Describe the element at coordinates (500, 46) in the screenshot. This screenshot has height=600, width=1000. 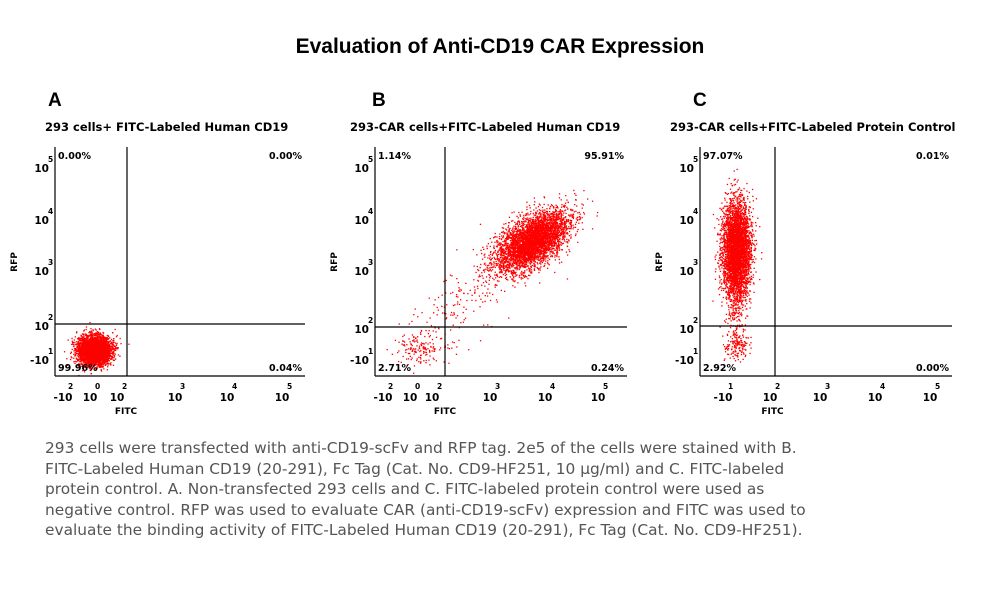
I see `figure-title: Evaluation of Anti-CD19 CAR Expression` at that location.